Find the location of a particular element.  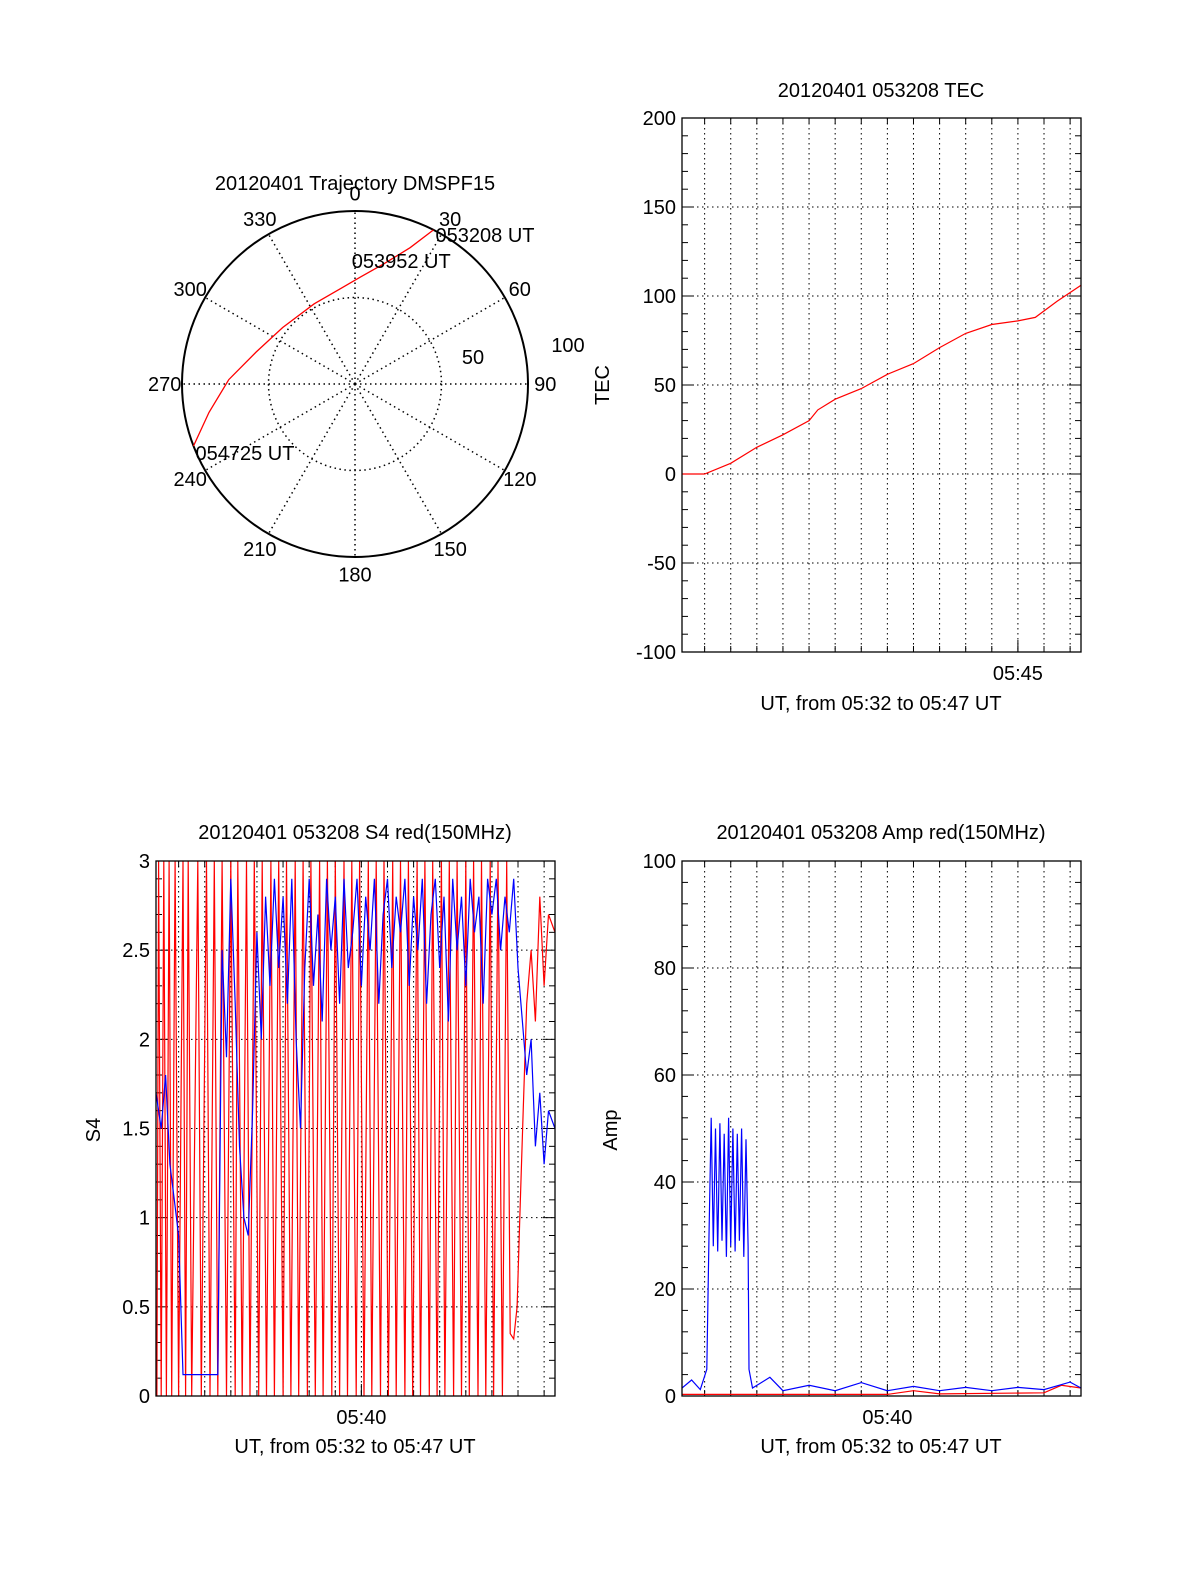

y-tick-label: 20 is located at coordinates (665, 1290).